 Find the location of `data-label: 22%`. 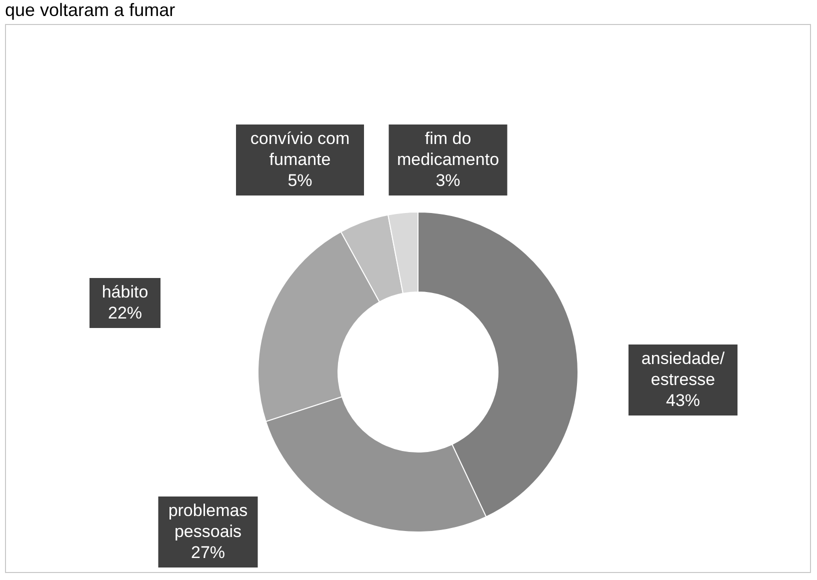

data-label: 22% is located at coordinates (125, 313).